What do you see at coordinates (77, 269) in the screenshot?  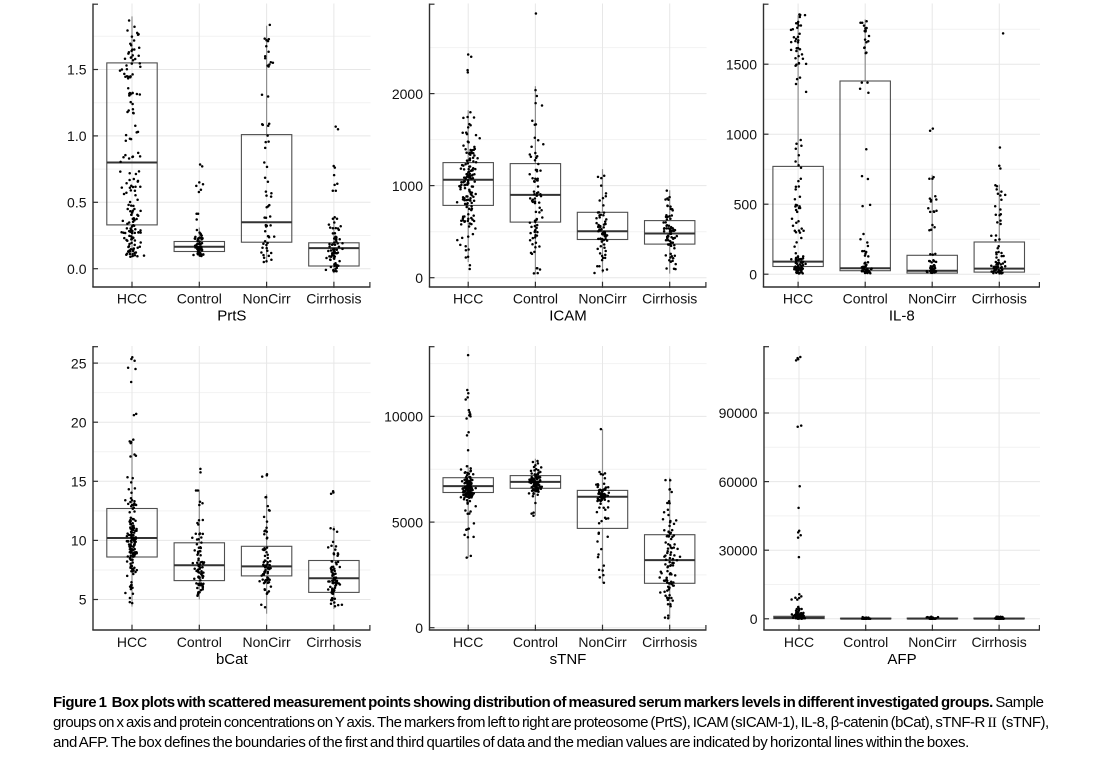 I see `svg-text: 0.0` at bounding box center [77, 269].